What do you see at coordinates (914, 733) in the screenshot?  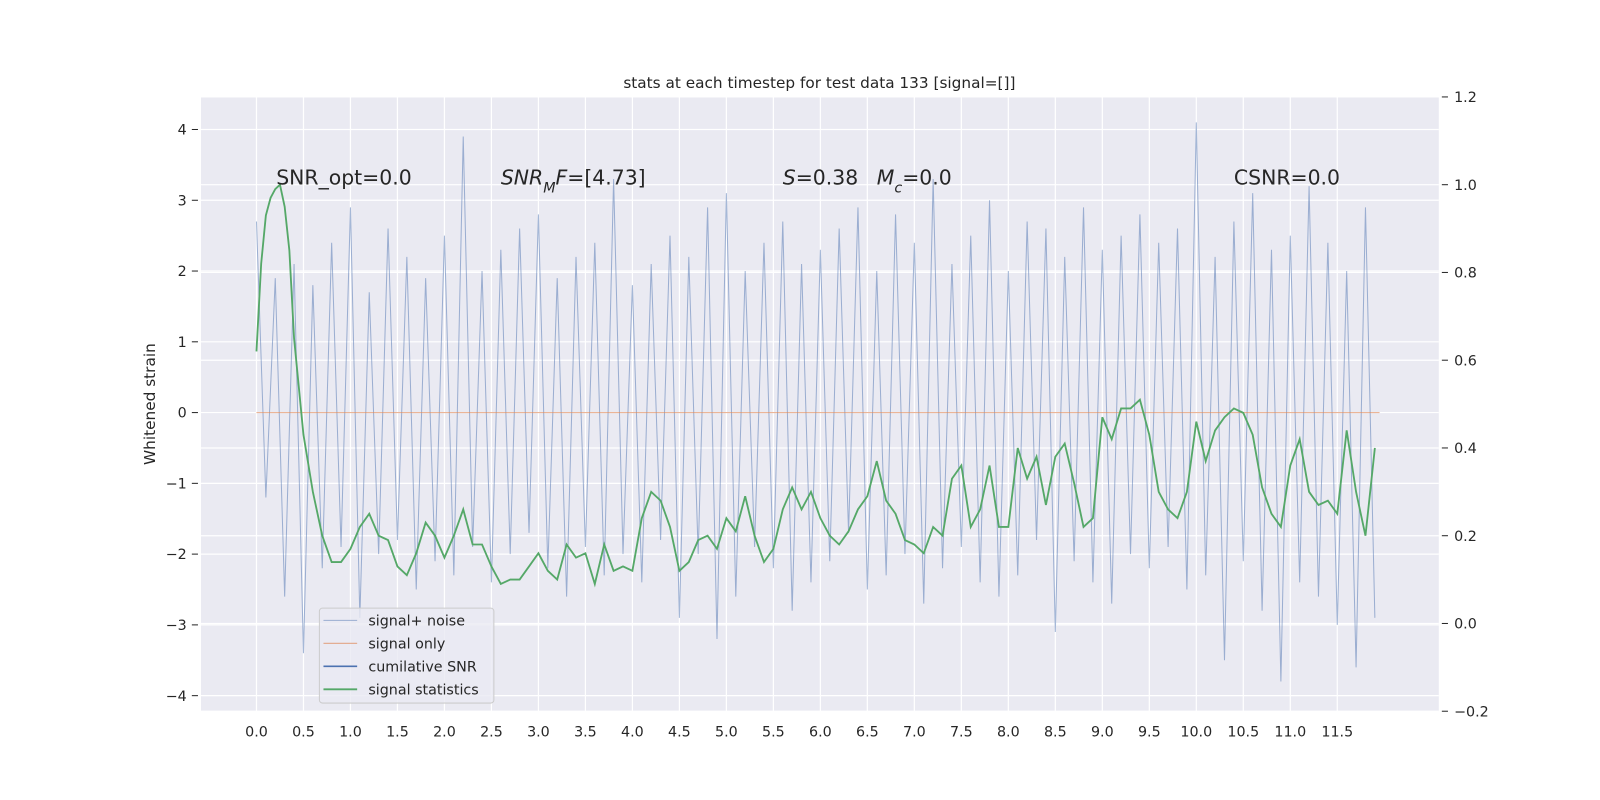 I see `x-tick-label: 7.0` at bounding box center [914, 733].